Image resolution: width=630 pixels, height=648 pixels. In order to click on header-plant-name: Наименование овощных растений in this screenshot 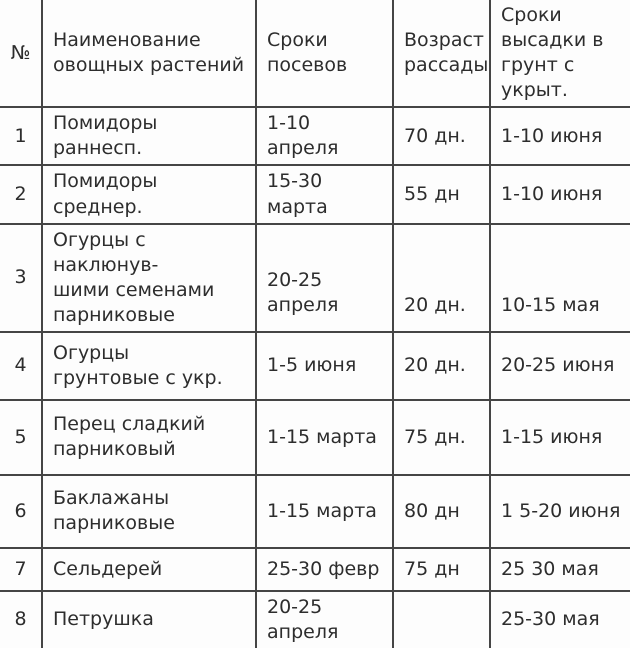, I will do `click(148, 54)`.